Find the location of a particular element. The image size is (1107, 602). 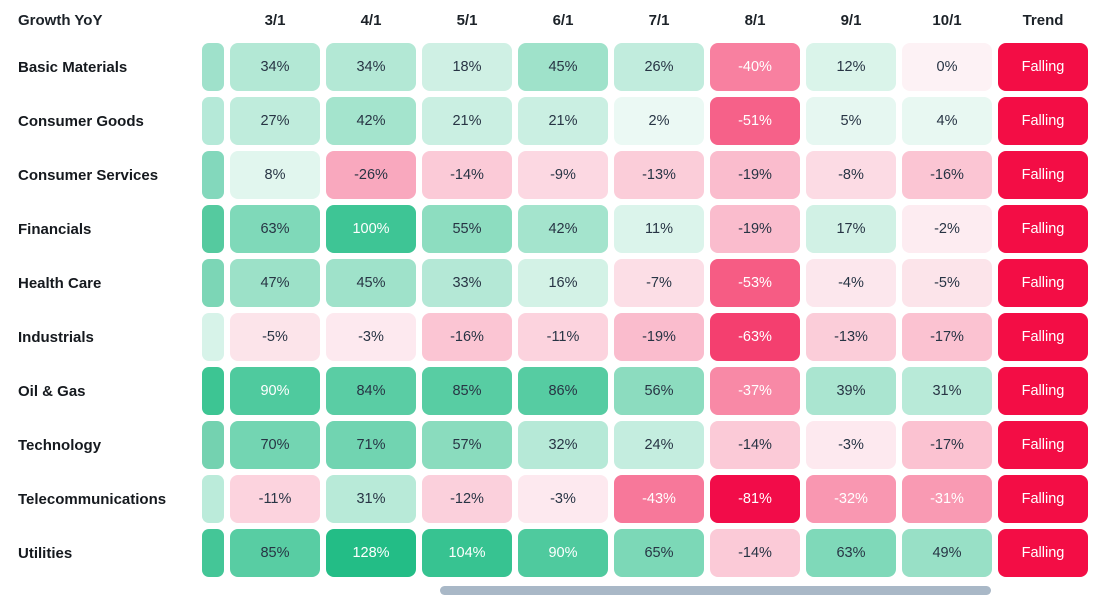

heatmap-cell: 17% is located at coordinates (851, 229).